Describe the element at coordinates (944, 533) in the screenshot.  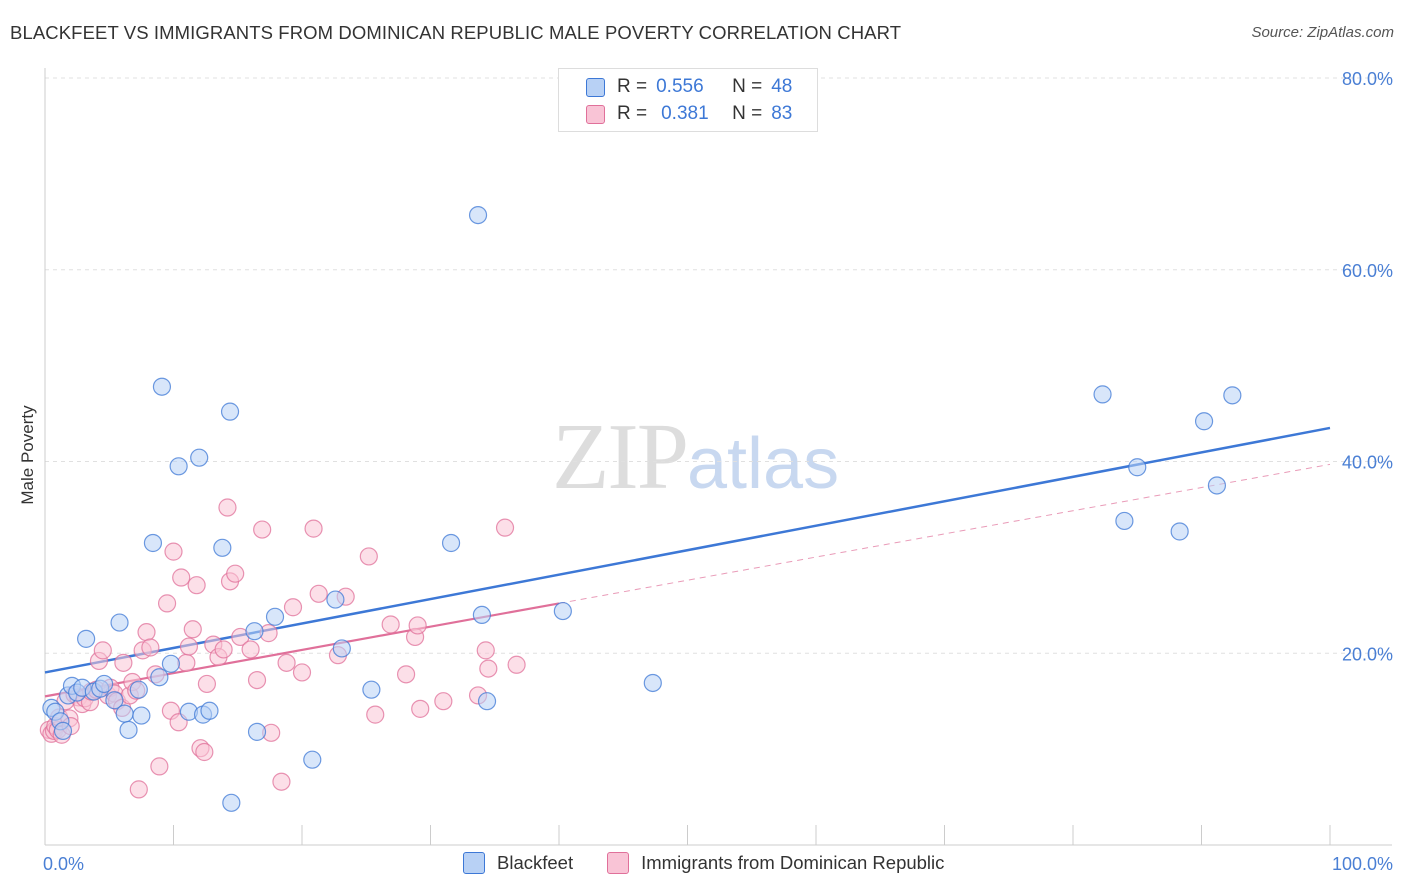
I see `dominican-trend-extension` at that location.